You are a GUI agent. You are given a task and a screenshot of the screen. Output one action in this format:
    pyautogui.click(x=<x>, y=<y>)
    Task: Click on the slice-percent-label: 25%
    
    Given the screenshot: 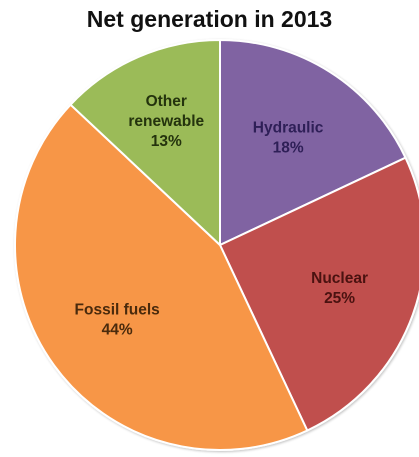 What is the action you would take?
    pyautogui.click(x=339, y=298)
    